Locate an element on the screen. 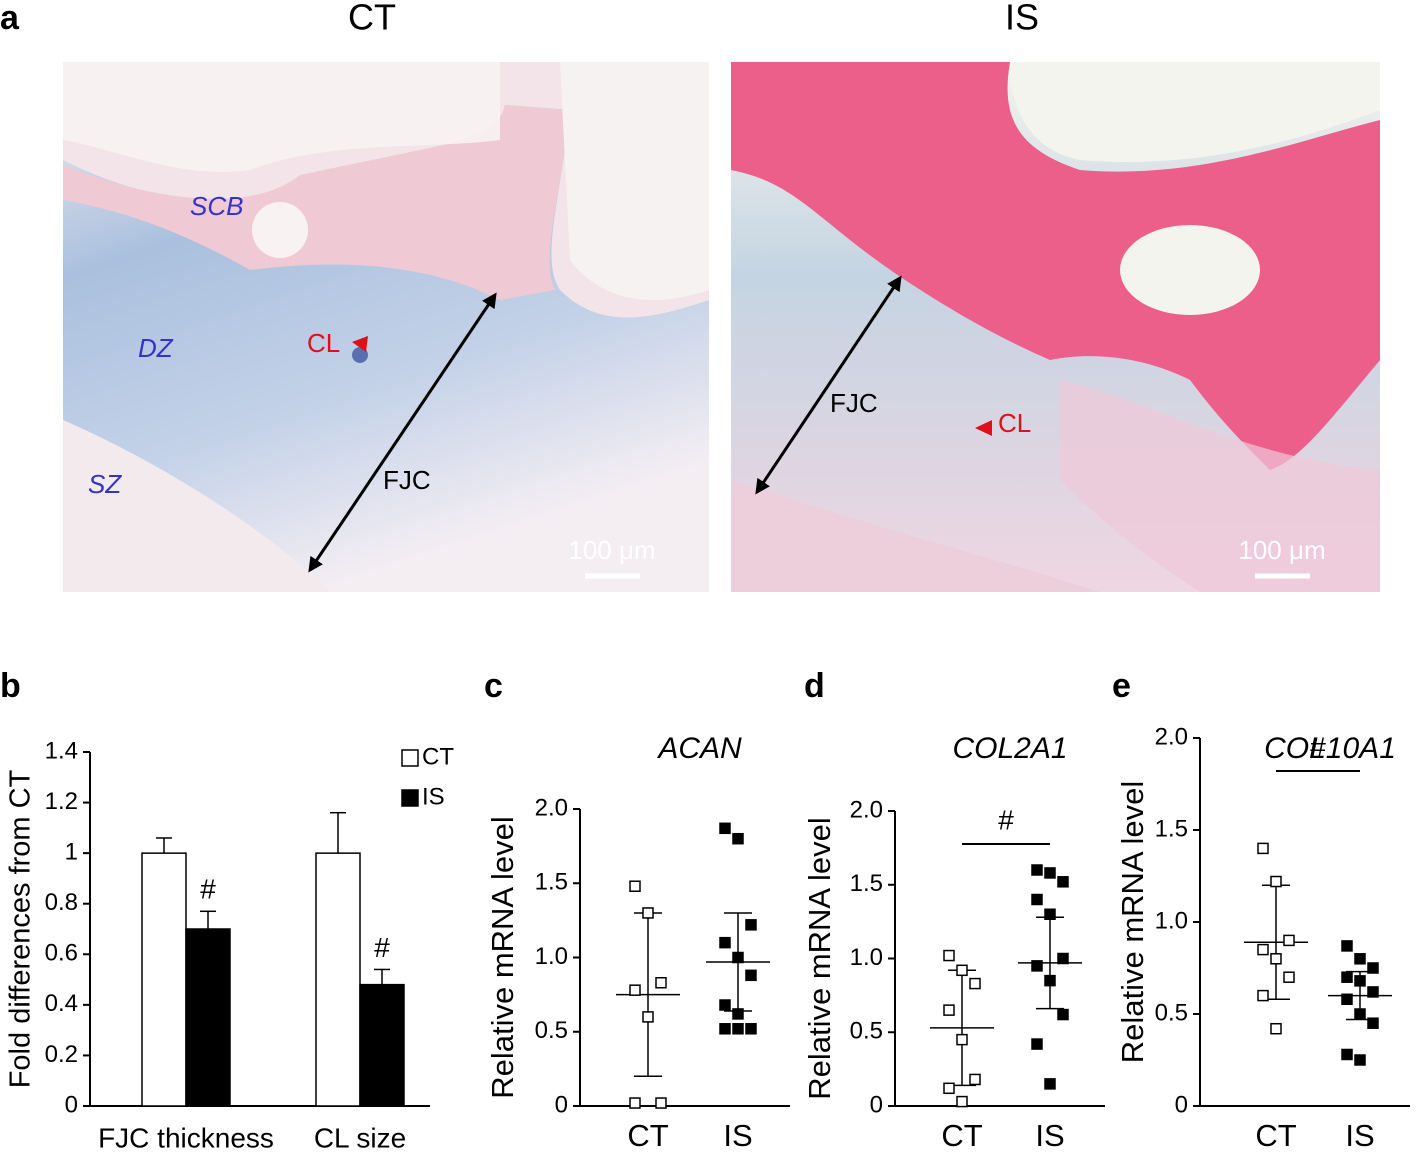 The width and height of the screenshot is (1418, 1156). chart-title: ACAN is located at coordinates (699, 748).